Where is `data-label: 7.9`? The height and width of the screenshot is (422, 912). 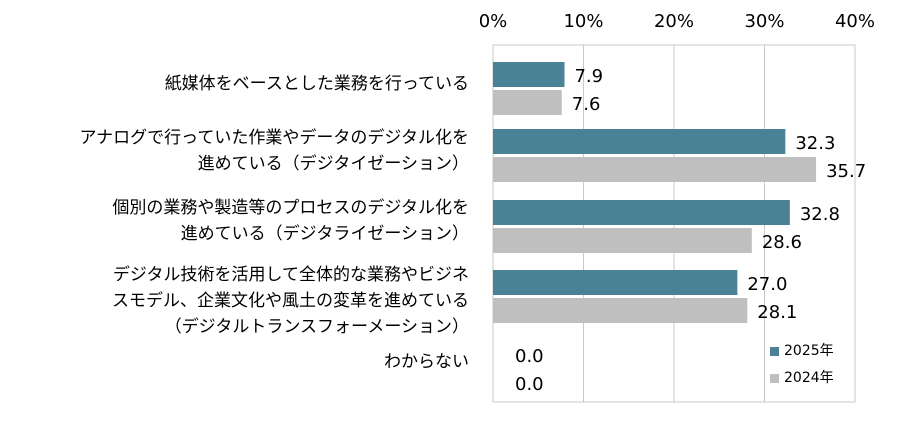 data-label: 7.9 is located at coordinates (588, 76).